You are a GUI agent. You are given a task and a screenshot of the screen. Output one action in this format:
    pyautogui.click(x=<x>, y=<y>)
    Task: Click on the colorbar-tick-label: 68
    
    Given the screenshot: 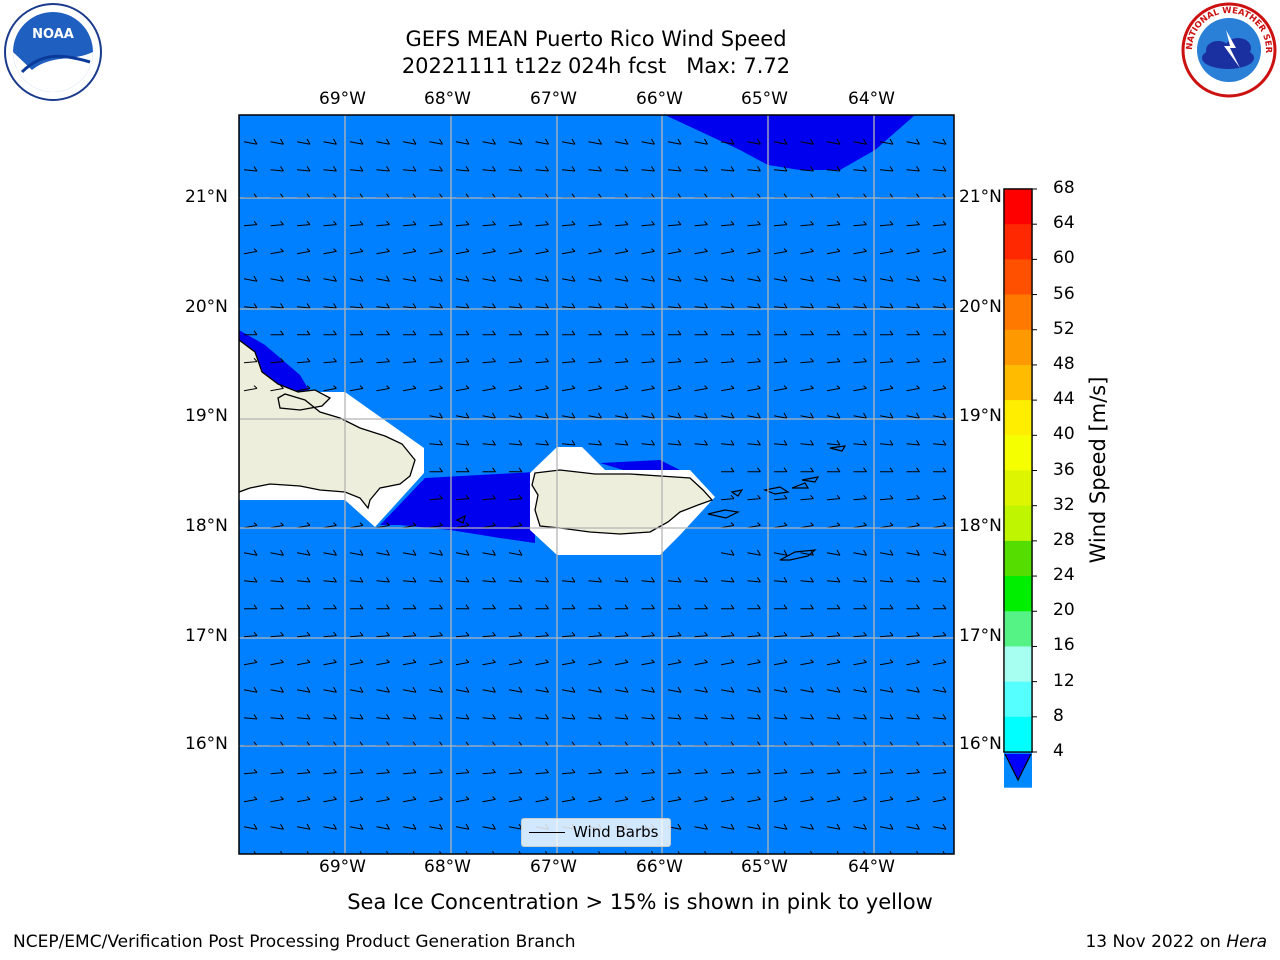 What is the action you would take?
    pyautogui.click(x=1064, y=188)
    